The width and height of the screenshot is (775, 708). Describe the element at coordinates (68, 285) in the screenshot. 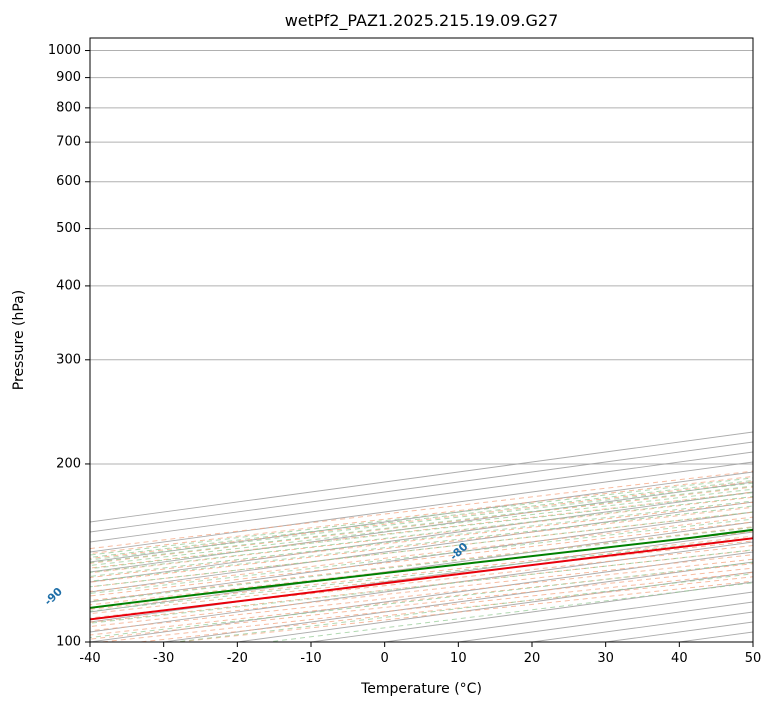

I see `y-tick-label: 400` at that location.